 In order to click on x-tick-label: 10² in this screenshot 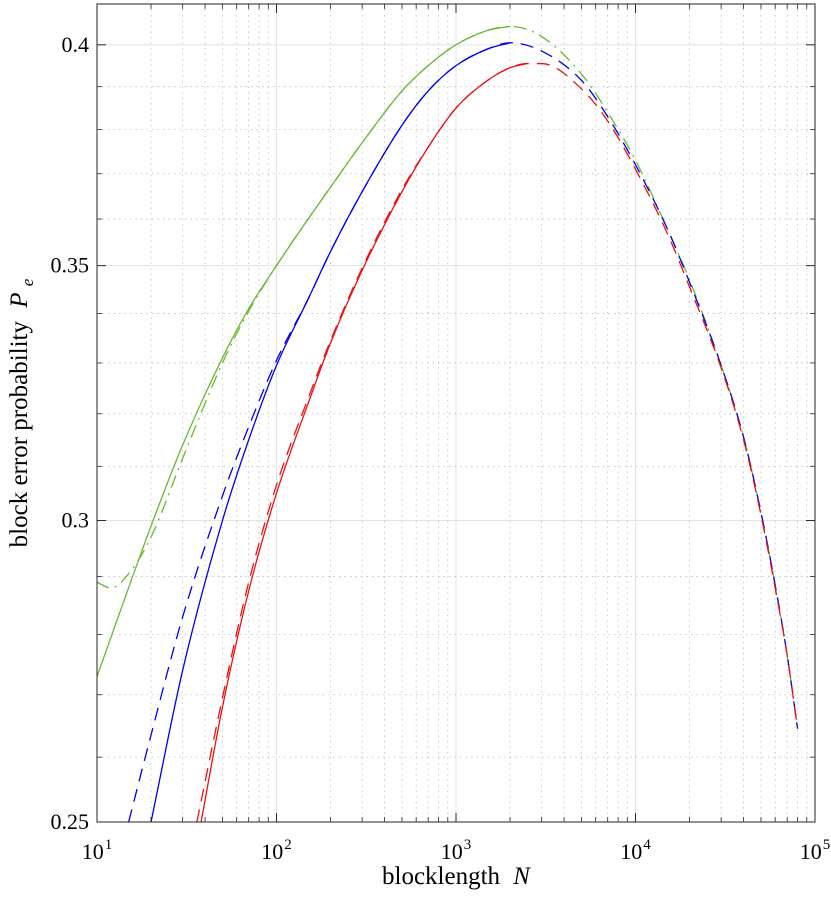, I will do `click(276, 850)`.